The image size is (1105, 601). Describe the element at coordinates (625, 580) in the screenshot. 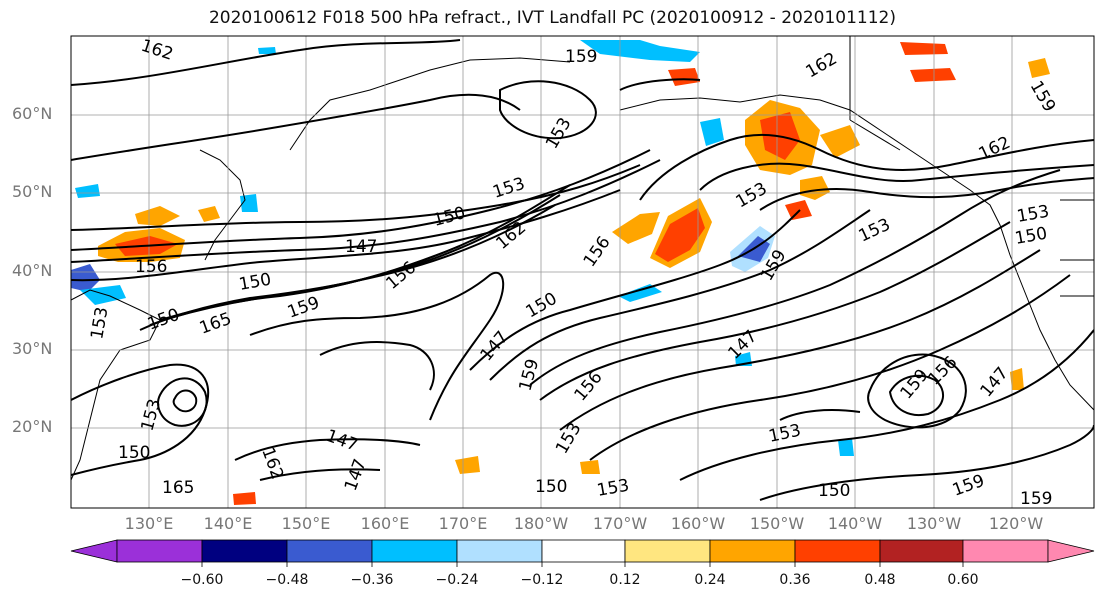

I see `colorbar-tick-label: 0.12` at that location.